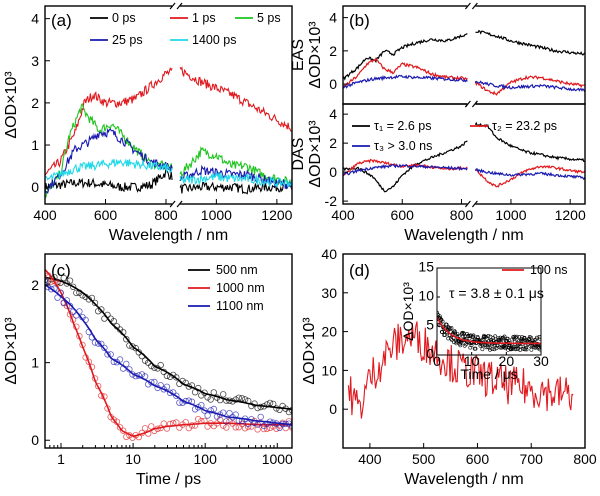 This screenshot has width=600, height=496. I want to click on y-tick-label-d: 10, so click(329, 370).